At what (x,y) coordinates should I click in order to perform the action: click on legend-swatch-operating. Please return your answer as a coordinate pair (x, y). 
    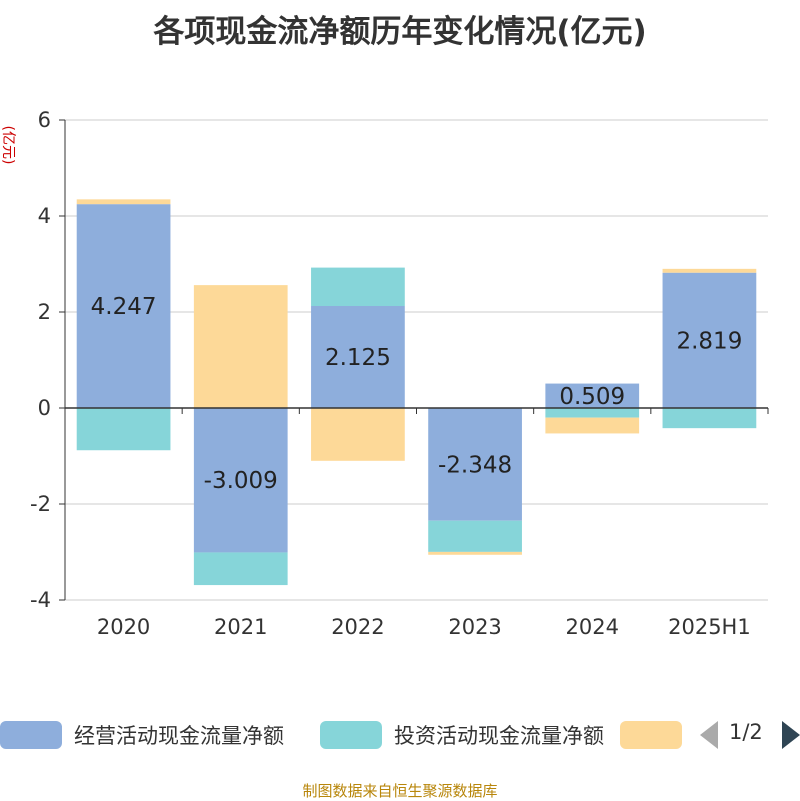
    Looking at the image, I should click on (31, 735).